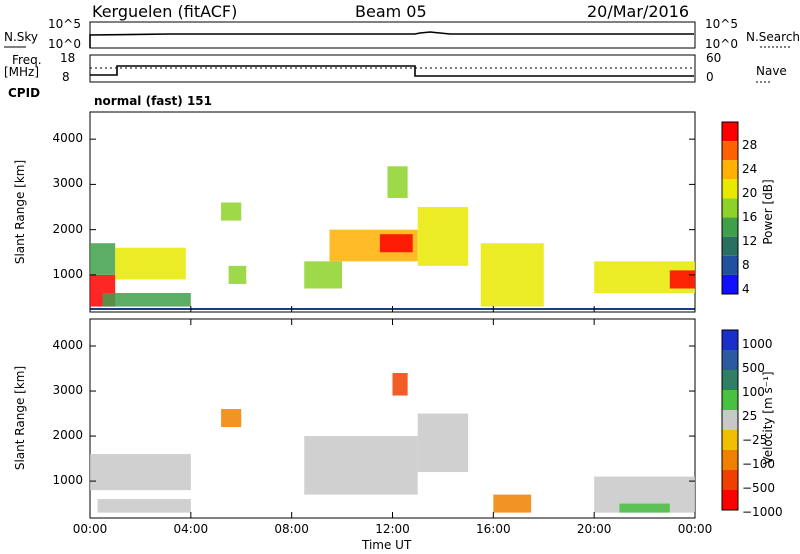 Image resolution: width=800 pixels, height=554 pixels. I want to click on velocity-colorbar-tick-3: 25, so click(750, 416).